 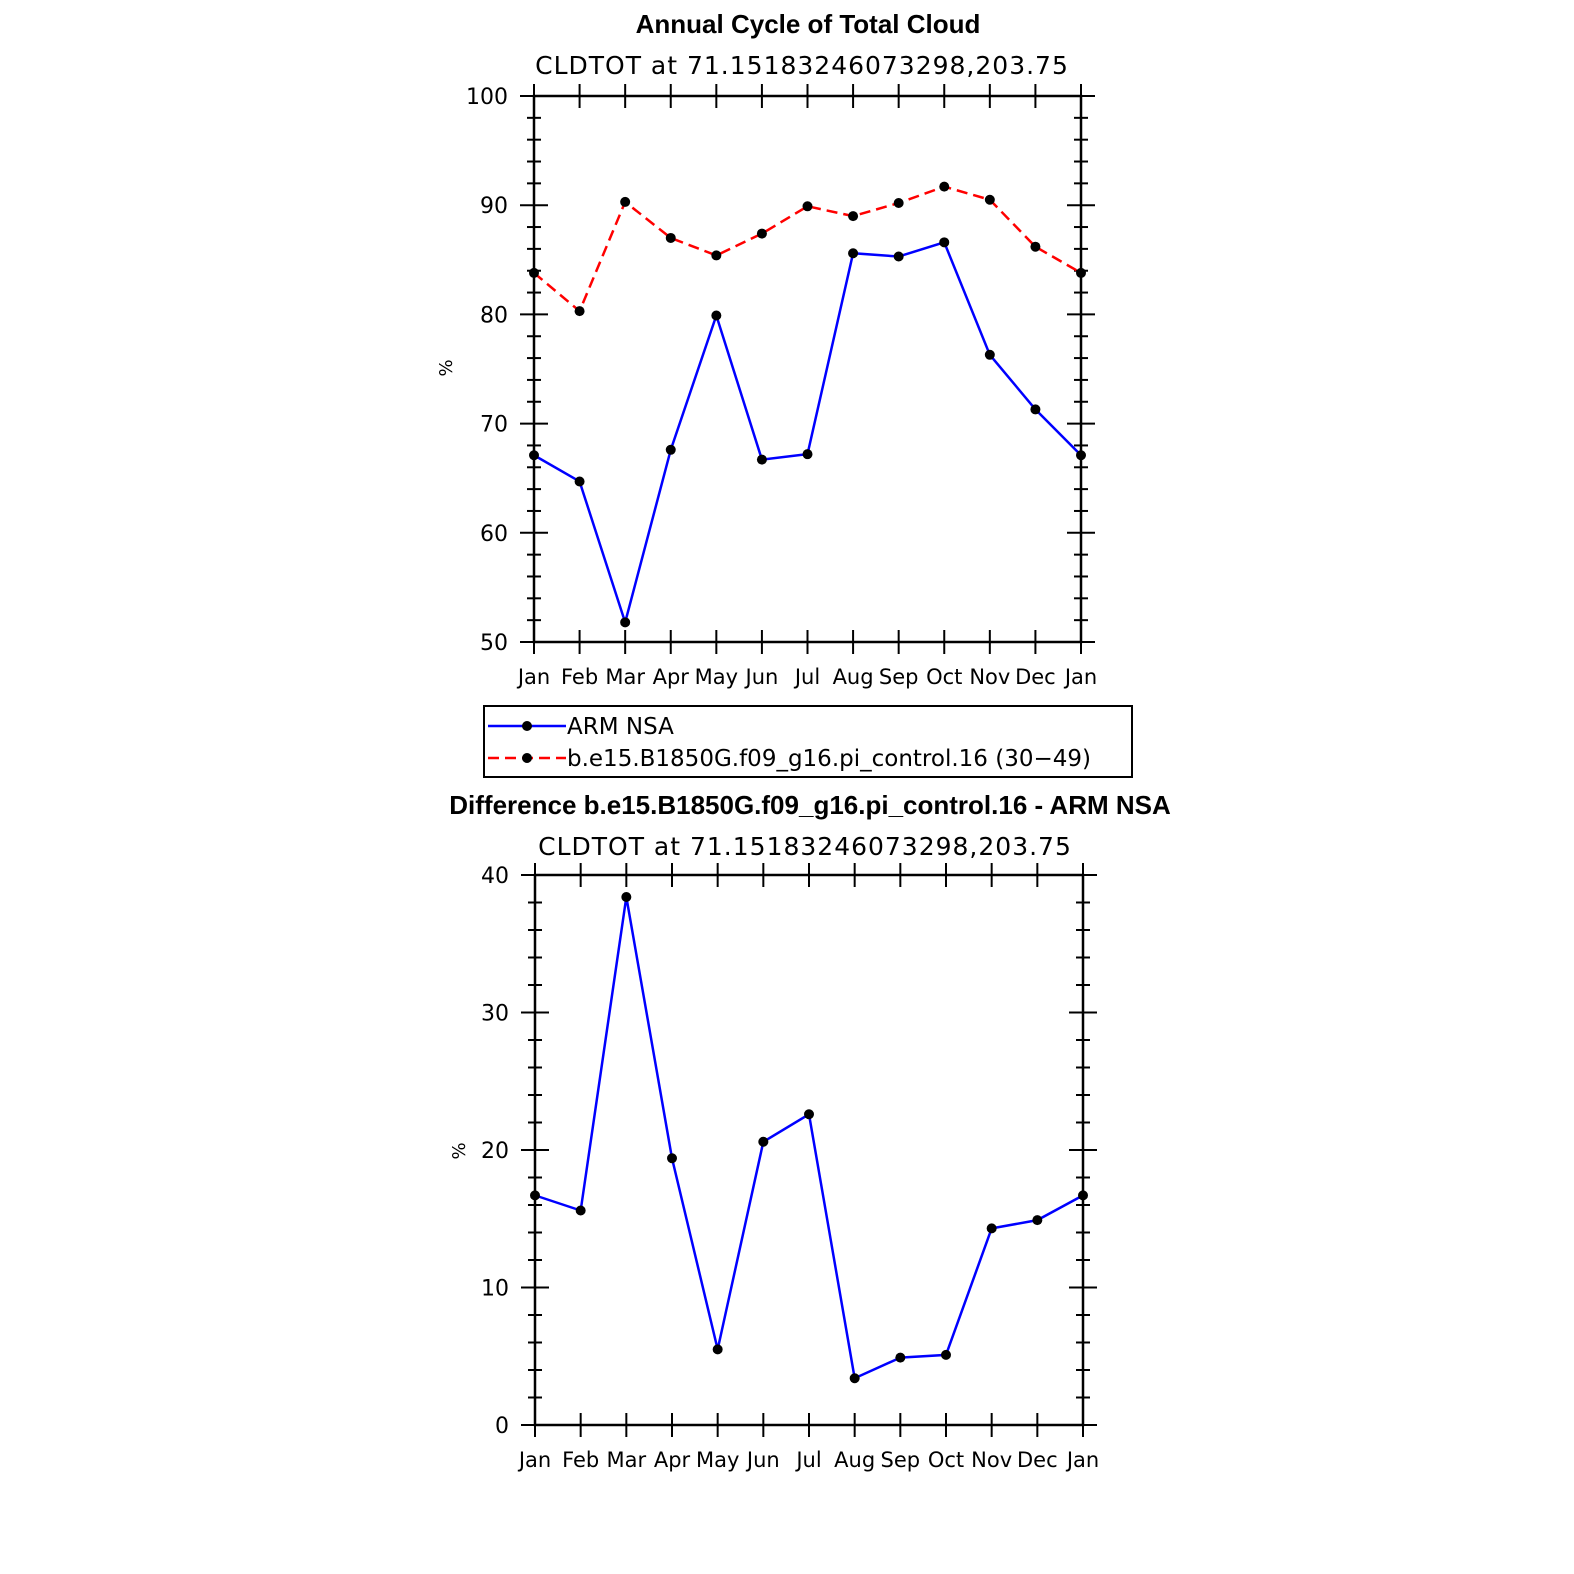 I want to click on legend-marker-arm, so click(x=527, y=726).